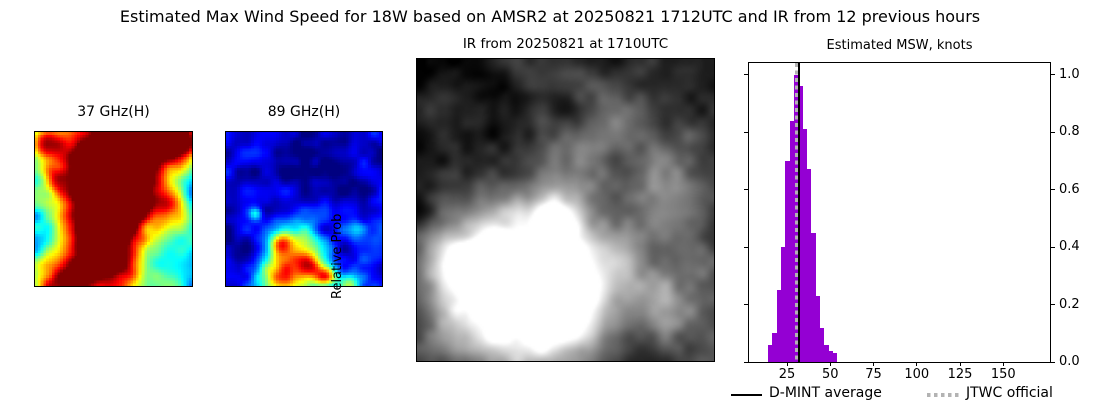  I want to click on legend-line-jtwc, so click(944, 395).